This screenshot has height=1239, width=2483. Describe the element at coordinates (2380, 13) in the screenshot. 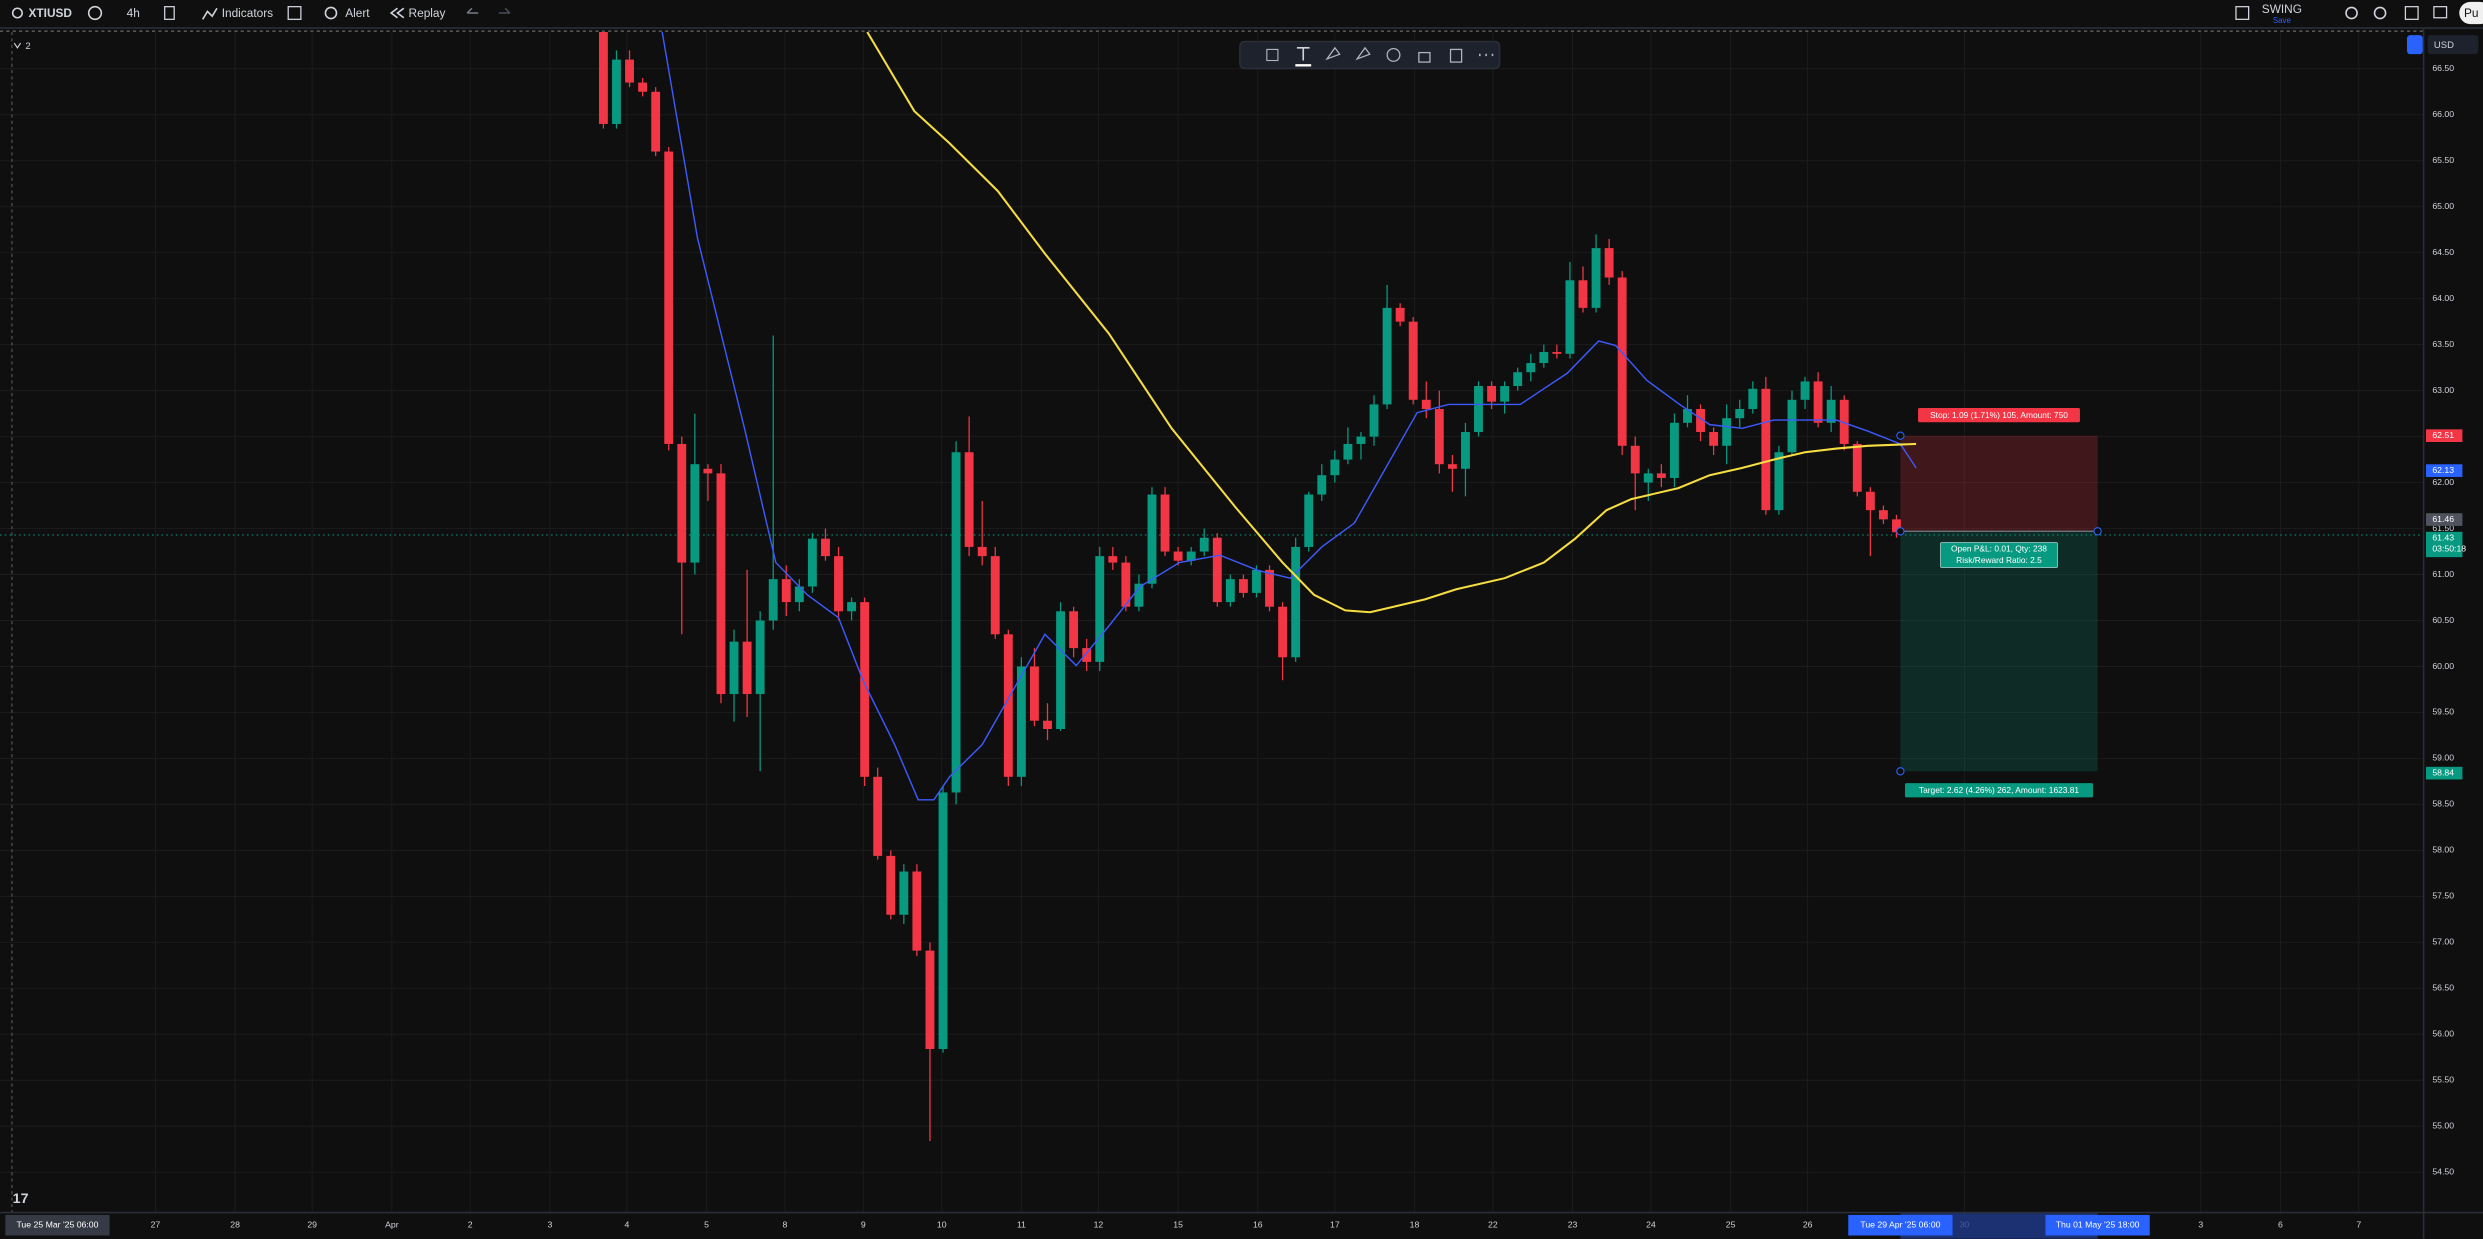

I see `settings-icon` at that location.